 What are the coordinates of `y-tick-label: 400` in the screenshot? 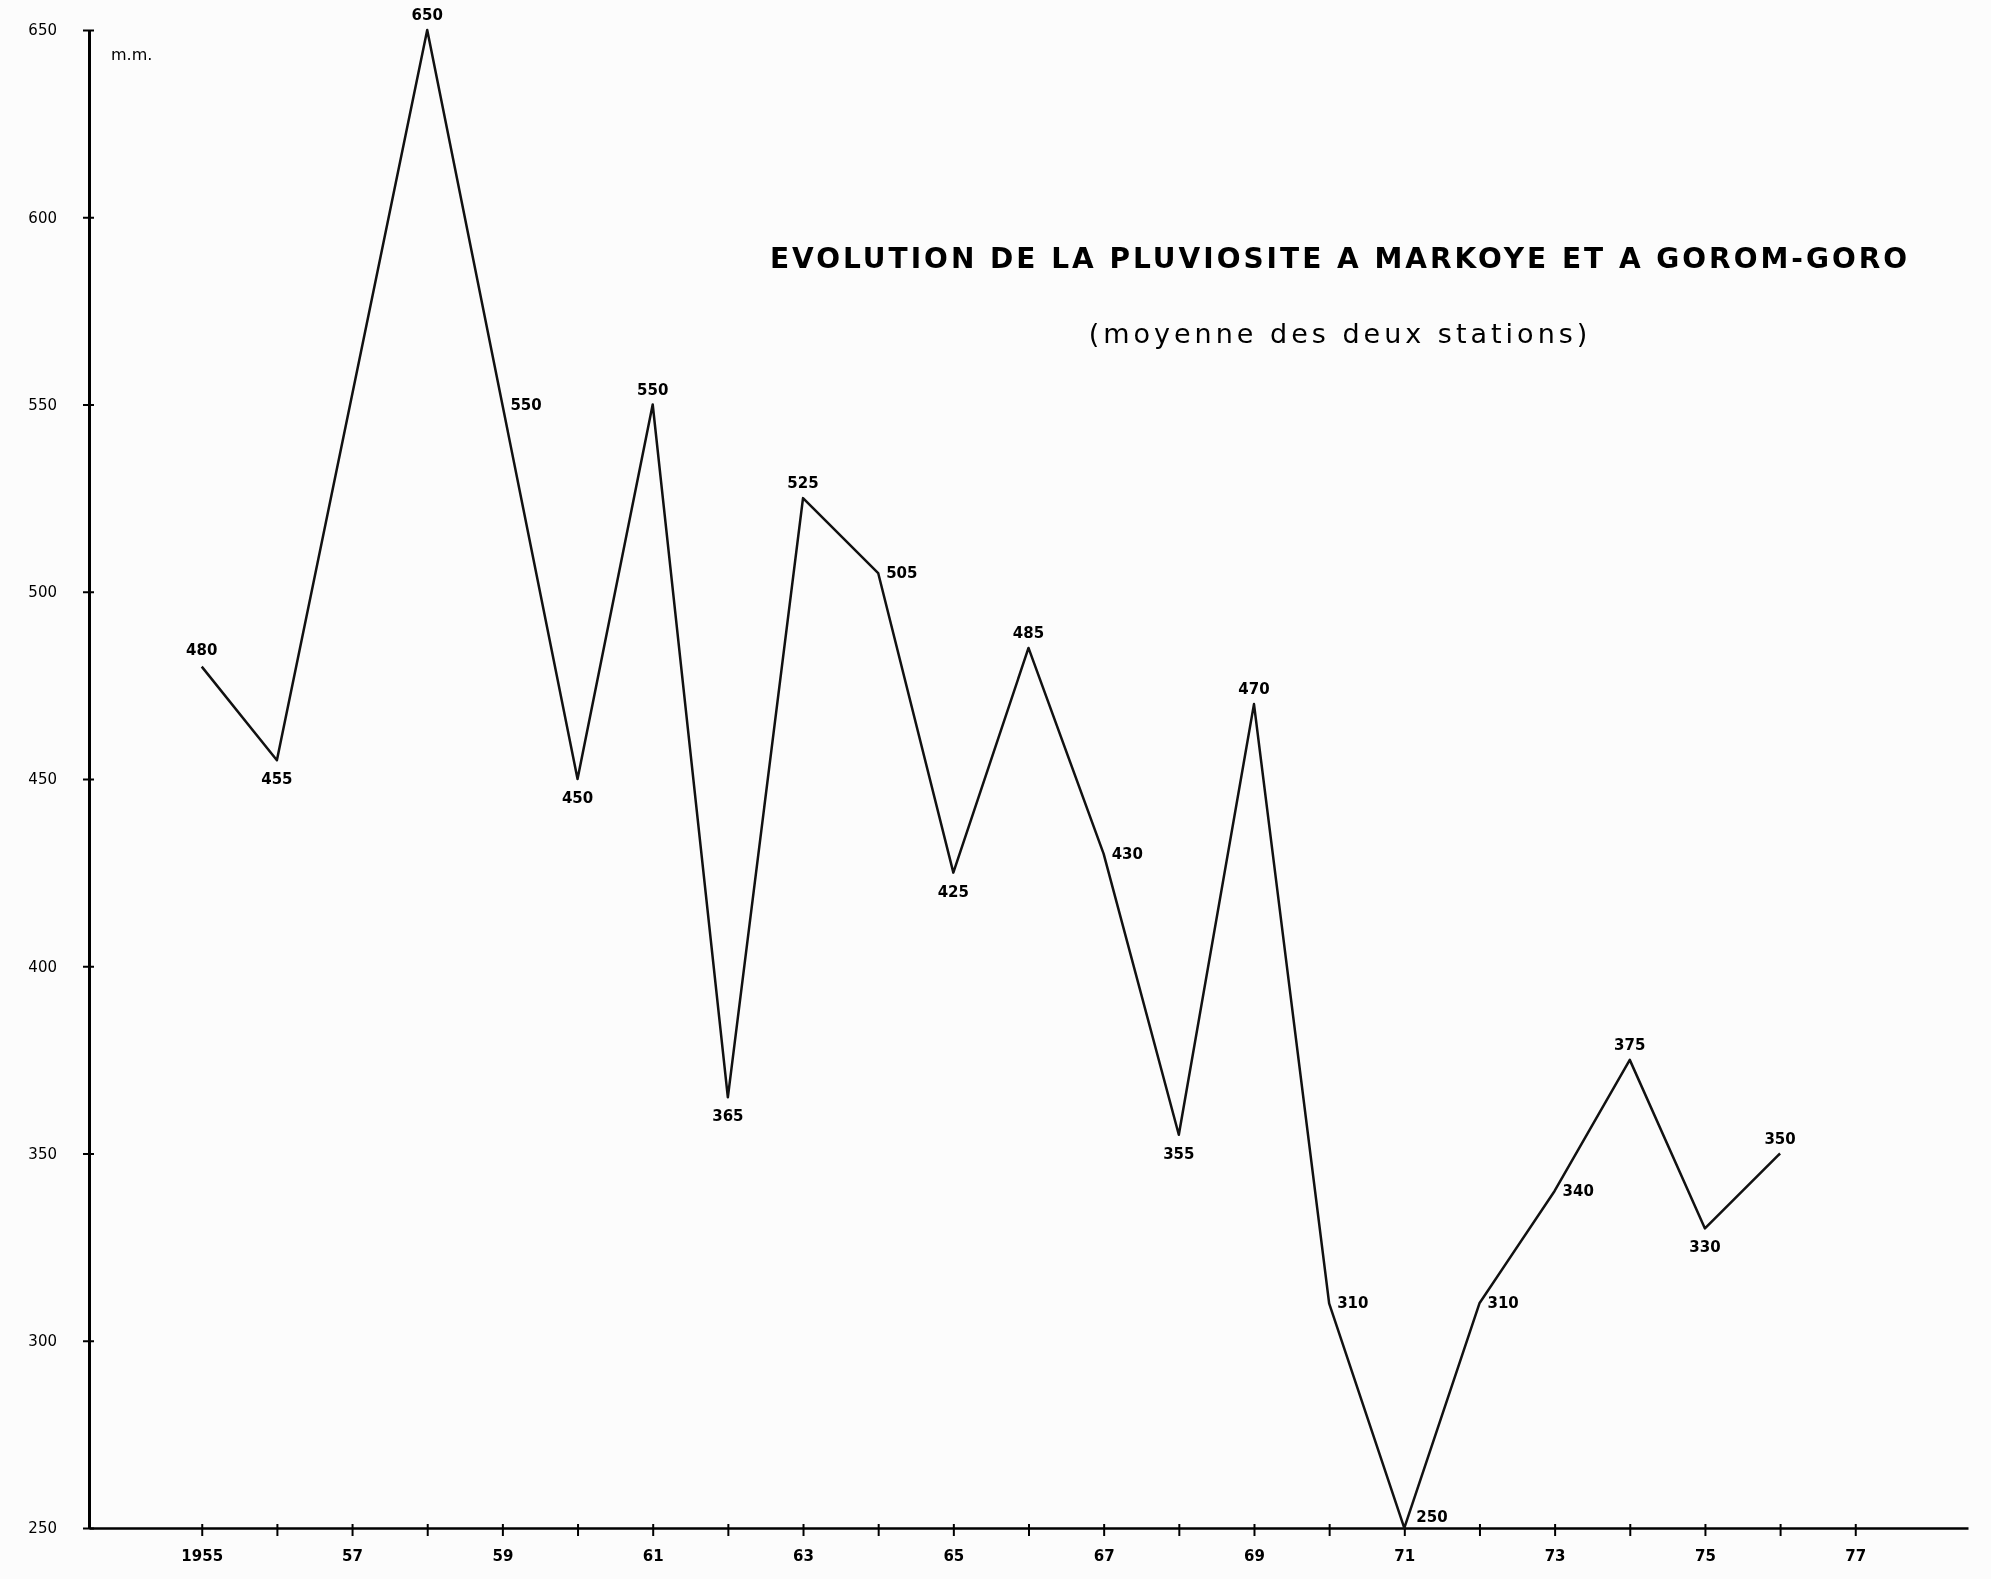 It's located at (42, 966).